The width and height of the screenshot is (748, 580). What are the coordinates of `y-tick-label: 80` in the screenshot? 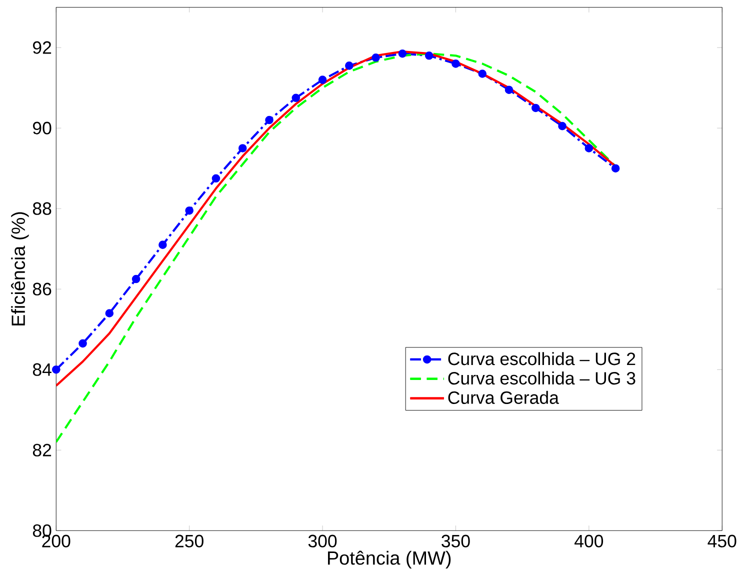 It's located at (42, 531).